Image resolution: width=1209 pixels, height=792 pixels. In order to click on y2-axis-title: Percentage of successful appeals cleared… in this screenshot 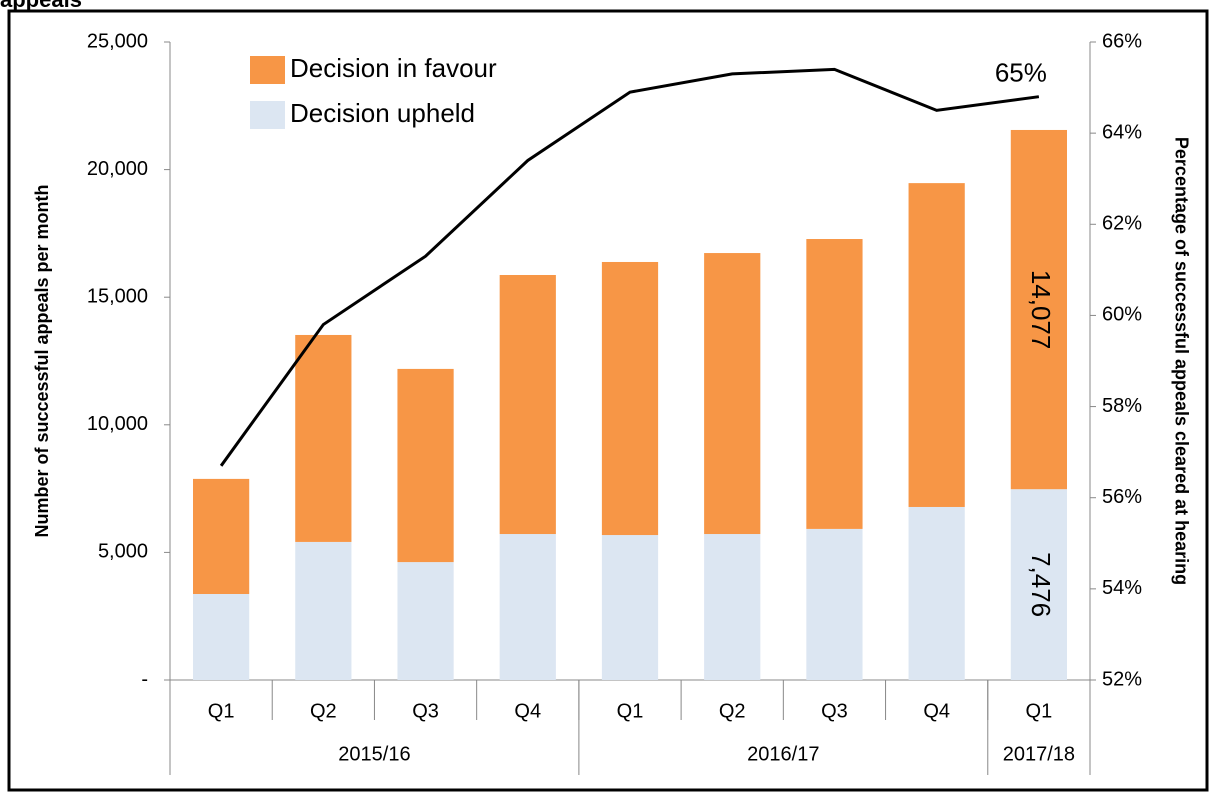, I will do `click(1181, 361)`.